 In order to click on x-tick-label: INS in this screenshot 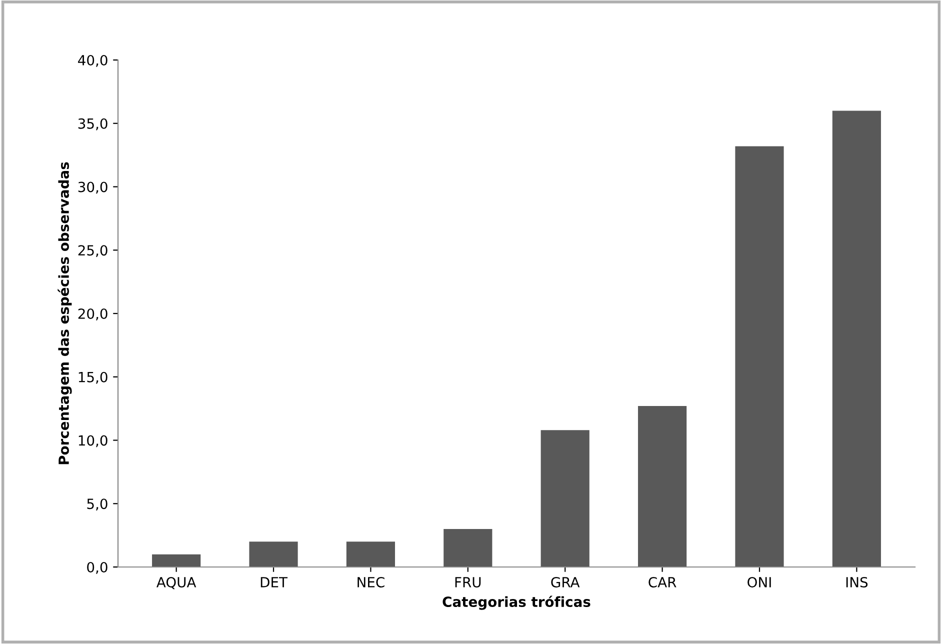, I will do `click(857, 582)`.